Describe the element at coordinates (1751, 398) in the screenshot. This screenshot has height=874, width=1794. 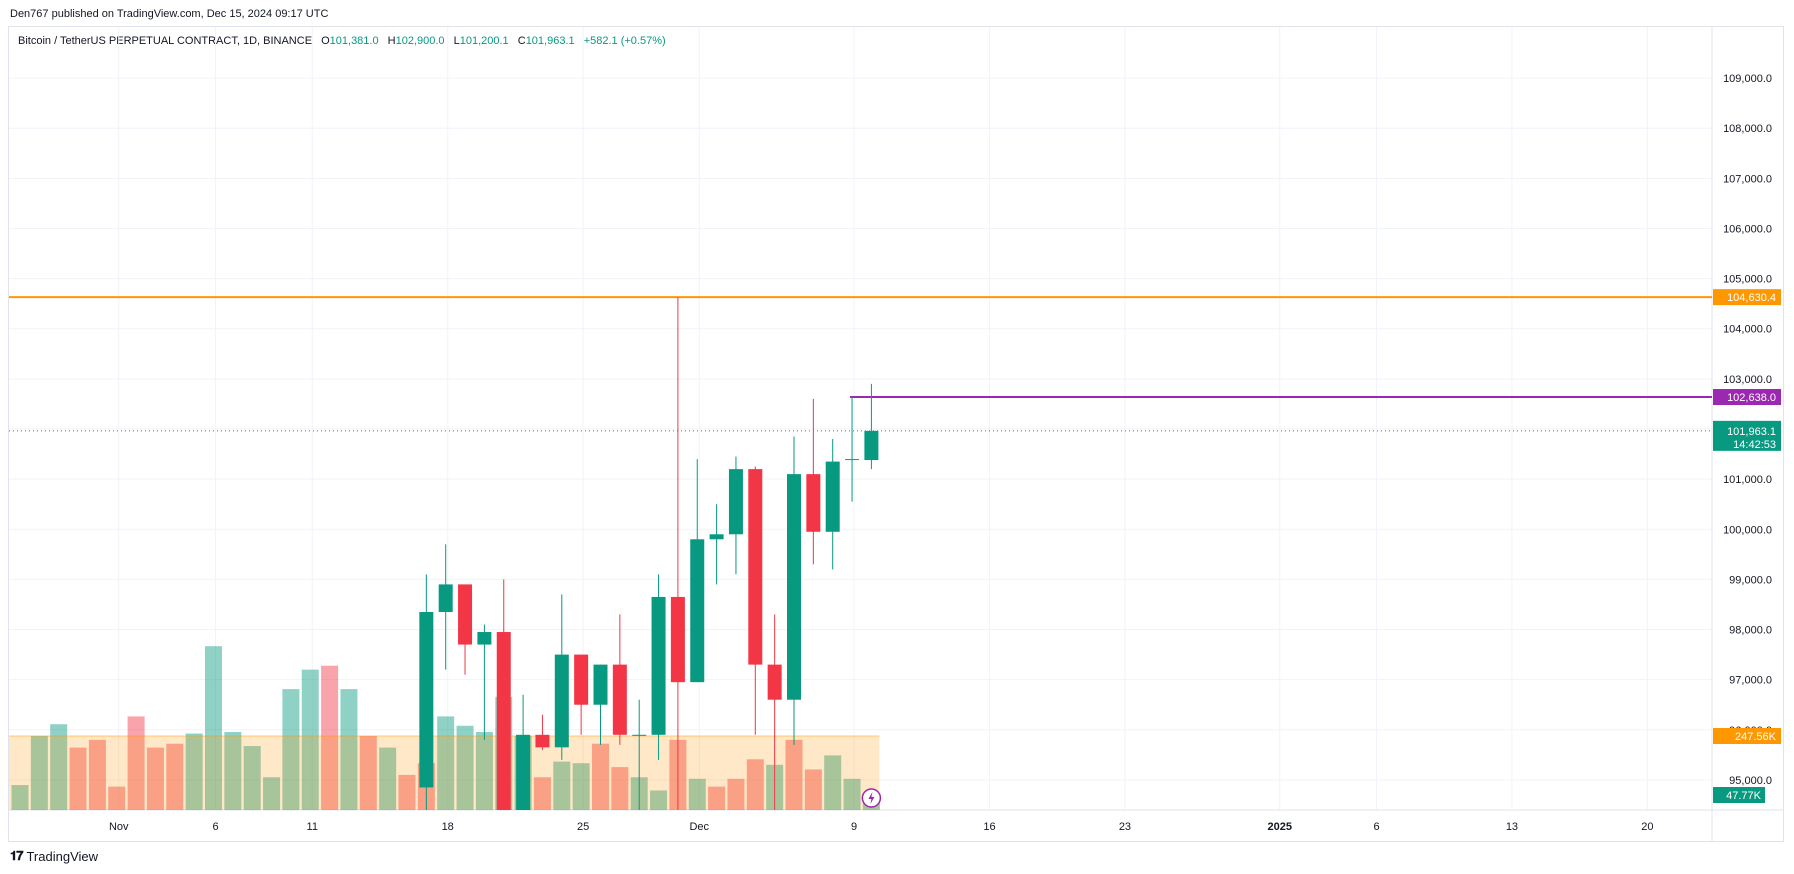
I see `pivot-price-tag-label: 102,638.0` at that location.